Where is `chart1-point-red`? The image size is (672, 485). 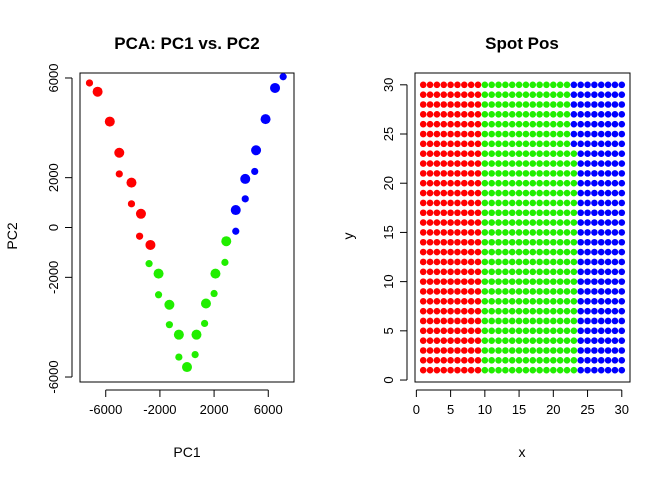
chart1-point-red is located at coordinates (119, 152).